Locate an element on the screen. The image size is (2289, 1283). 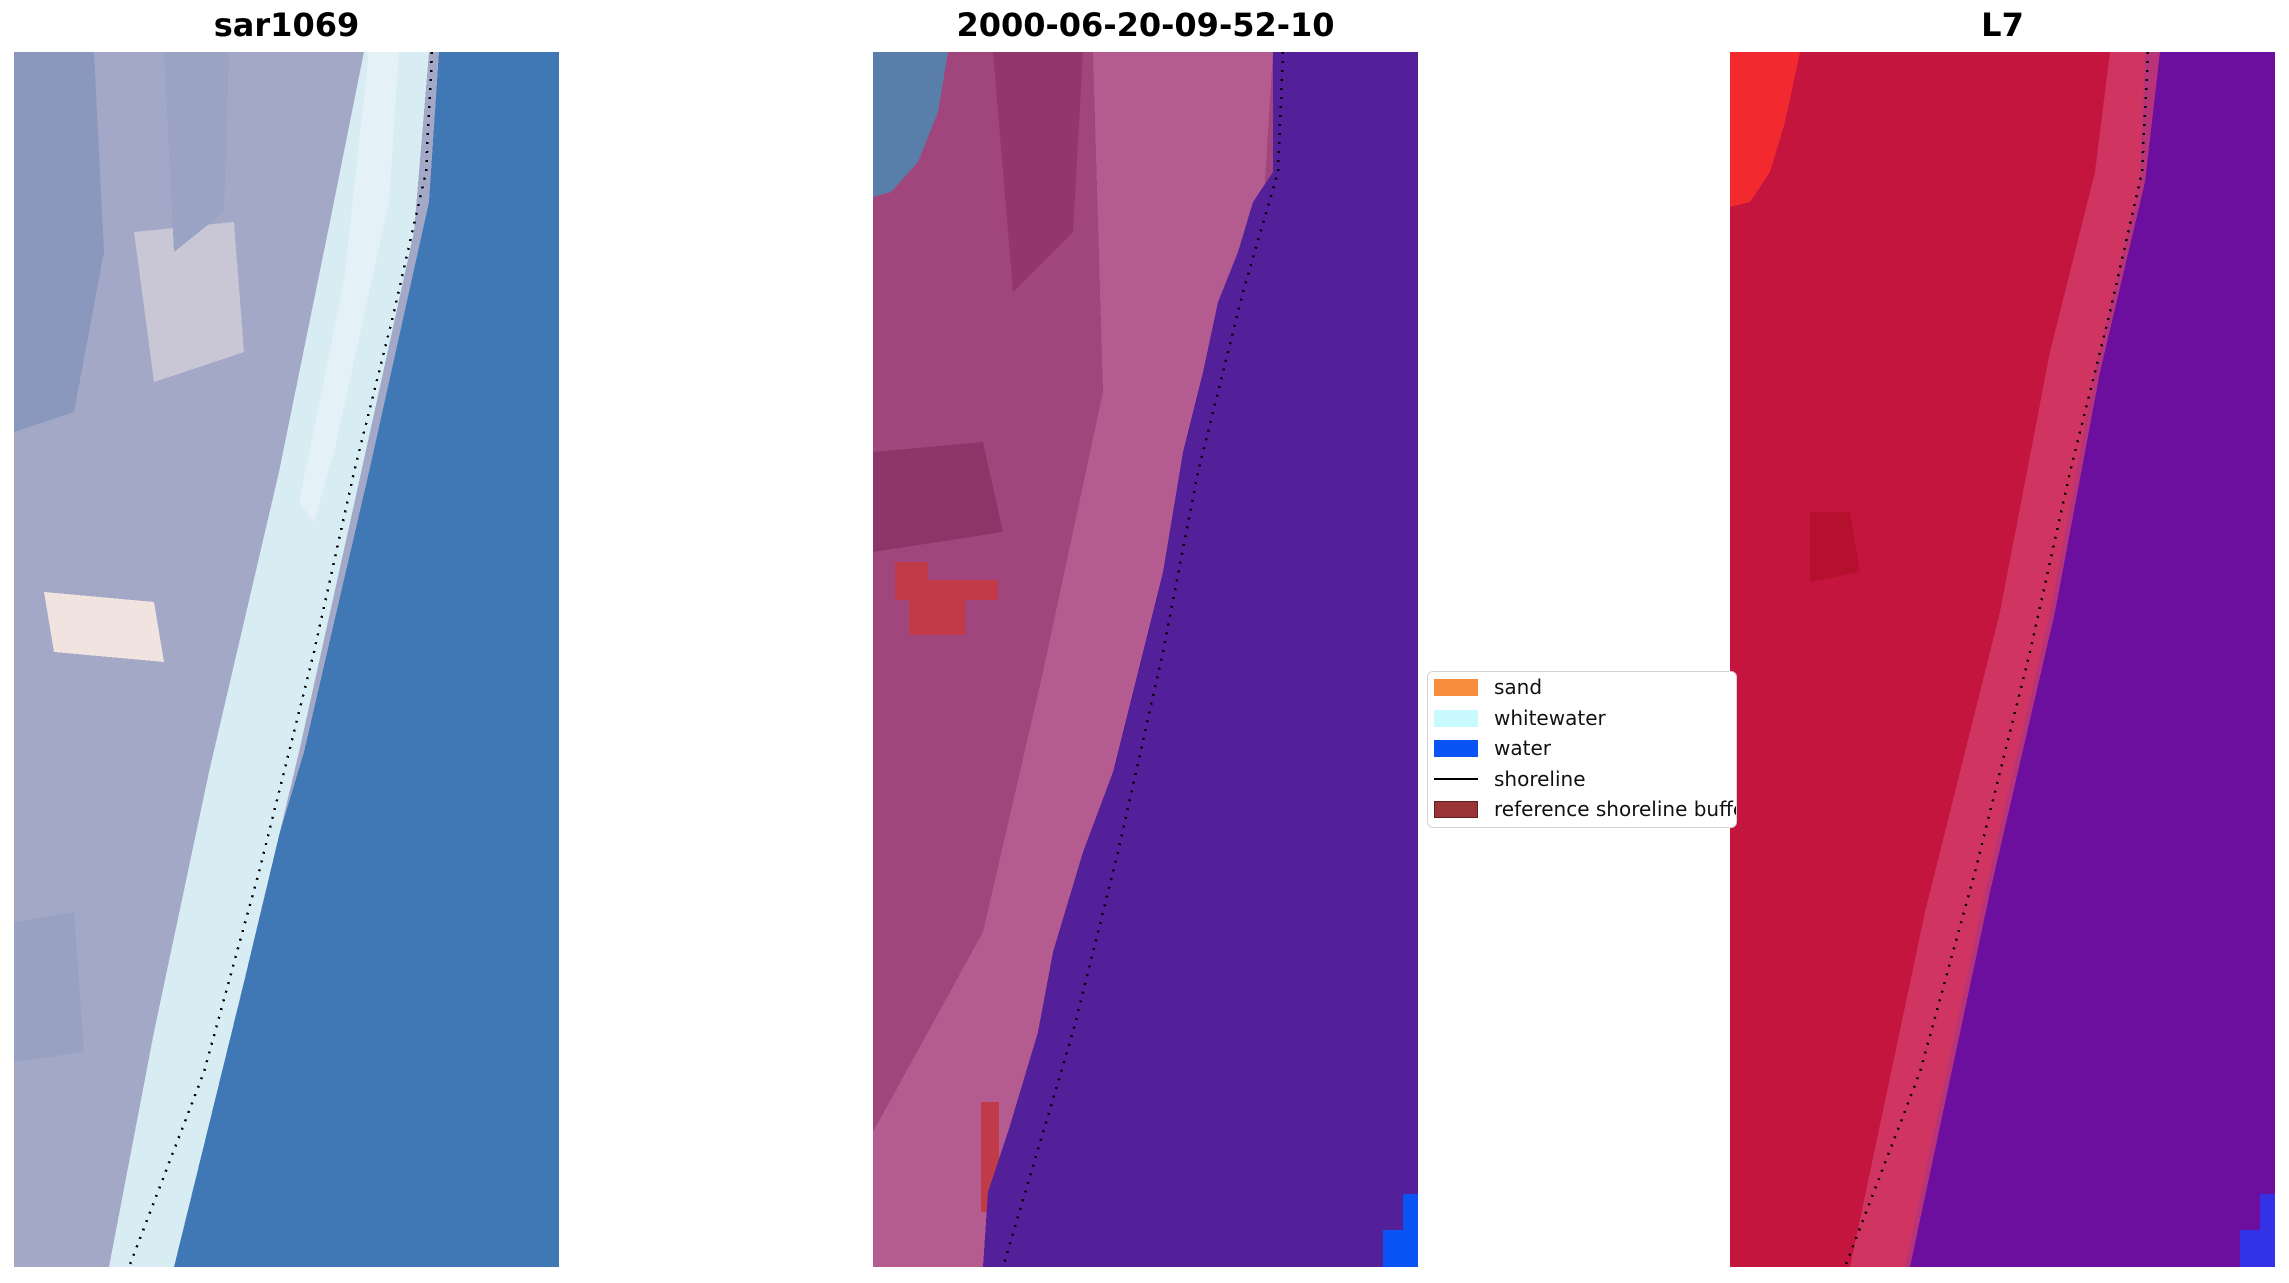
legend-item-reference-buffer: reference shoreline buffer is located at coordinates (1585, 809).